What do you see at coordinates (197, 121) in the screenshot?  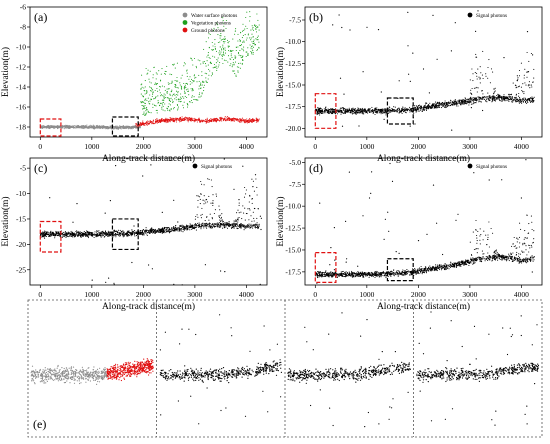 I see `series-2-points` at bounding box center [197, 121].